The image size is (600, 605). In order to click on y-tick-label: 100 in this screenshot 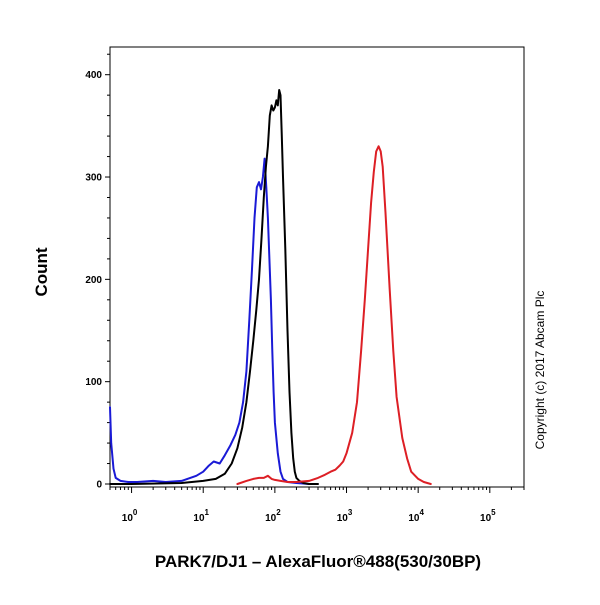, I will do `click(93, 382)`.